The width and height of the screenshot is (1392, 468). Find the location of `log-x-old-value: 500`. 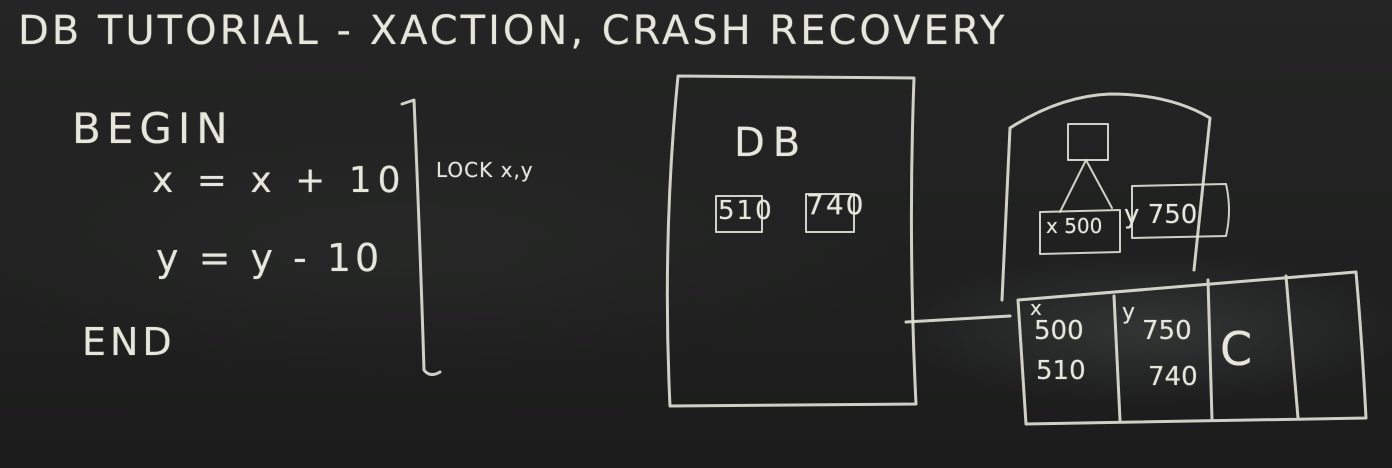

log-x-old-value: 500 is located at coordinates (1059, 331).